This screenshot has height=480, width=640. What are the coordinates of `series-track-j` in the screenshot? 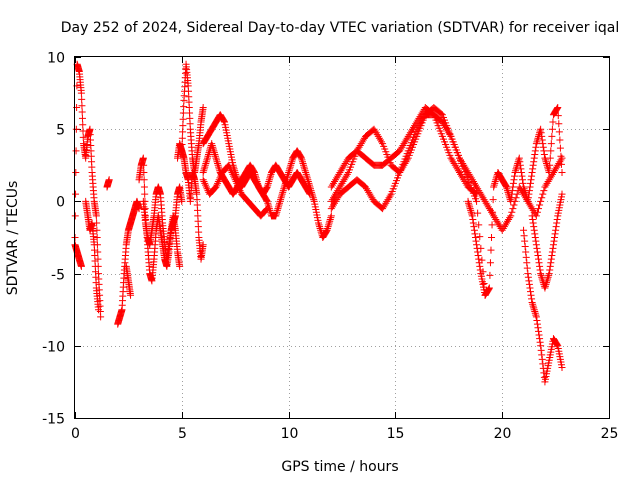 It's located at (192, 205).